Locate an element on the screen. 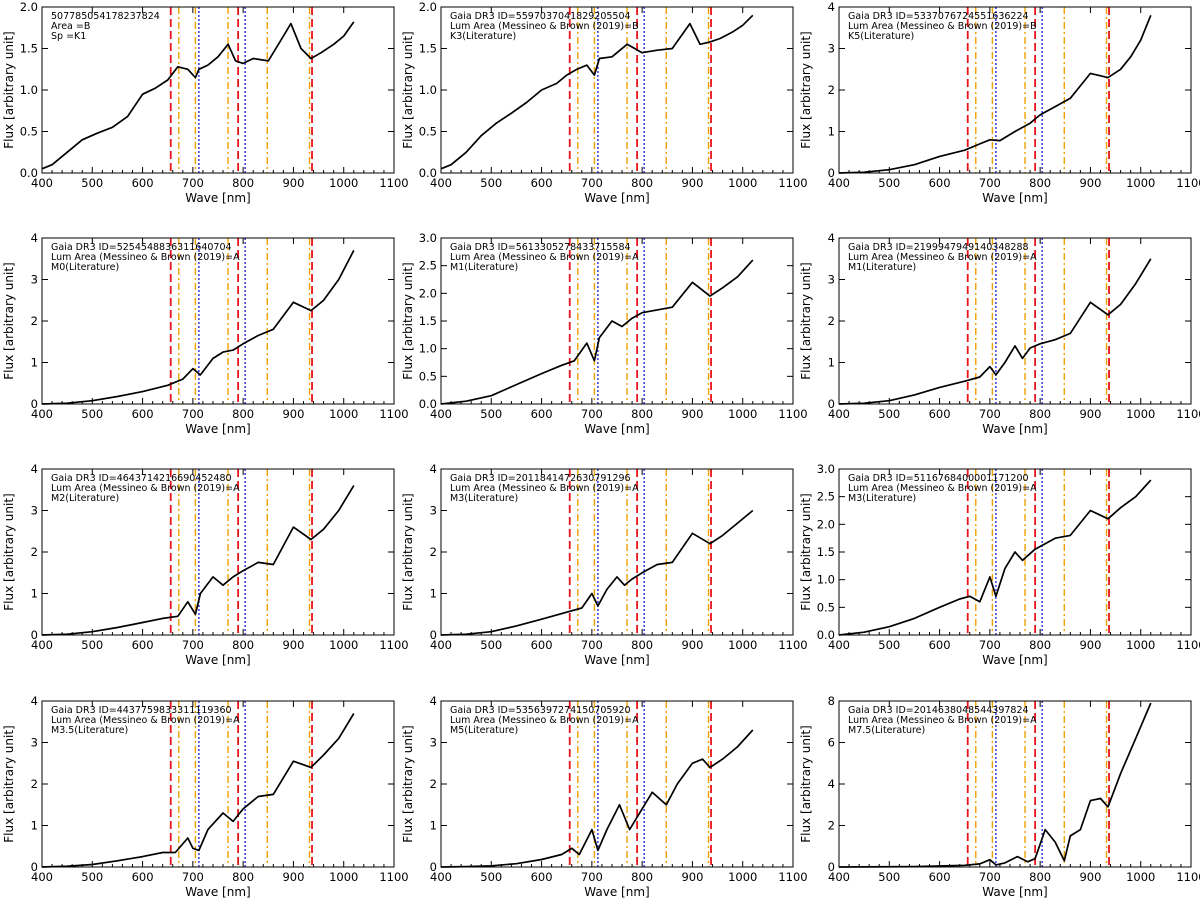 The width and height of the screenshot is (1200, 914). annotation-line-1: Gaia DR3 ID=5337076724551636224 is located at coordinates (938, 16).